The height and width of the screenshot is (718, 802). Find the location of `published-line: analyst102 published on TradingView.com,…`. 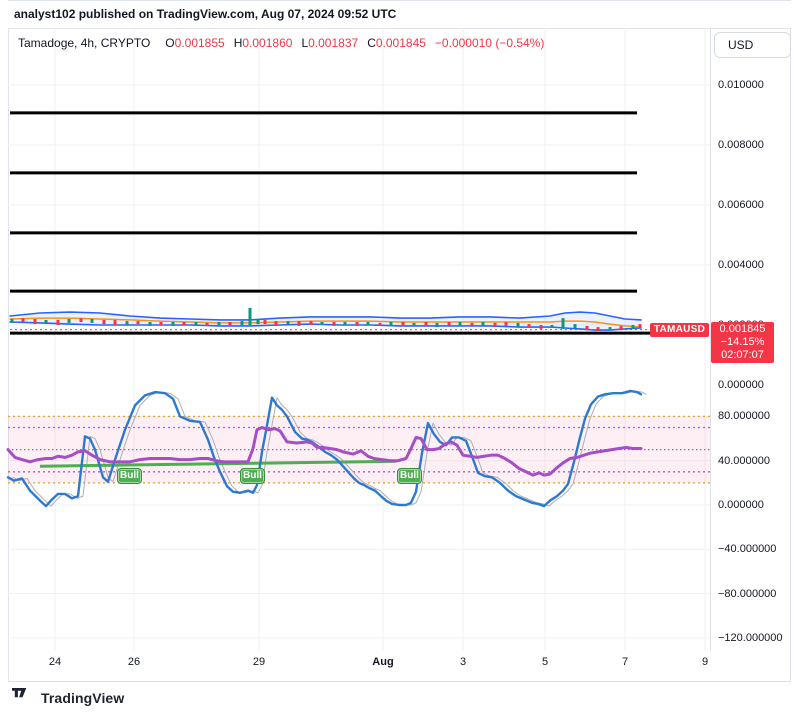

published-line: analyst102 published on TradingView.com,… is located at coordinates (205, 14).